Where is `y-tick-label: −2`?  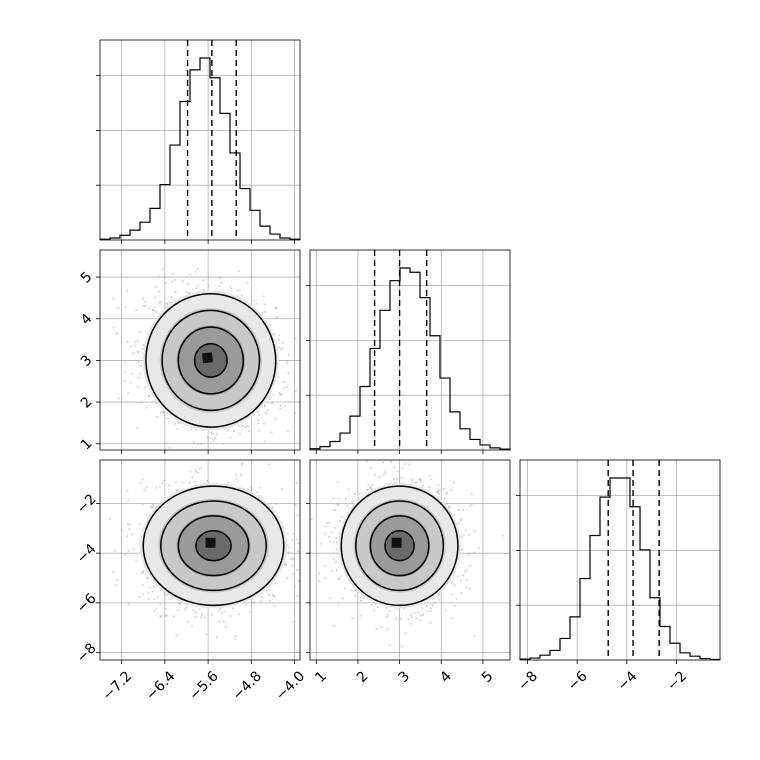
y-tick-label: −2 is located at coordinates (87, 504).